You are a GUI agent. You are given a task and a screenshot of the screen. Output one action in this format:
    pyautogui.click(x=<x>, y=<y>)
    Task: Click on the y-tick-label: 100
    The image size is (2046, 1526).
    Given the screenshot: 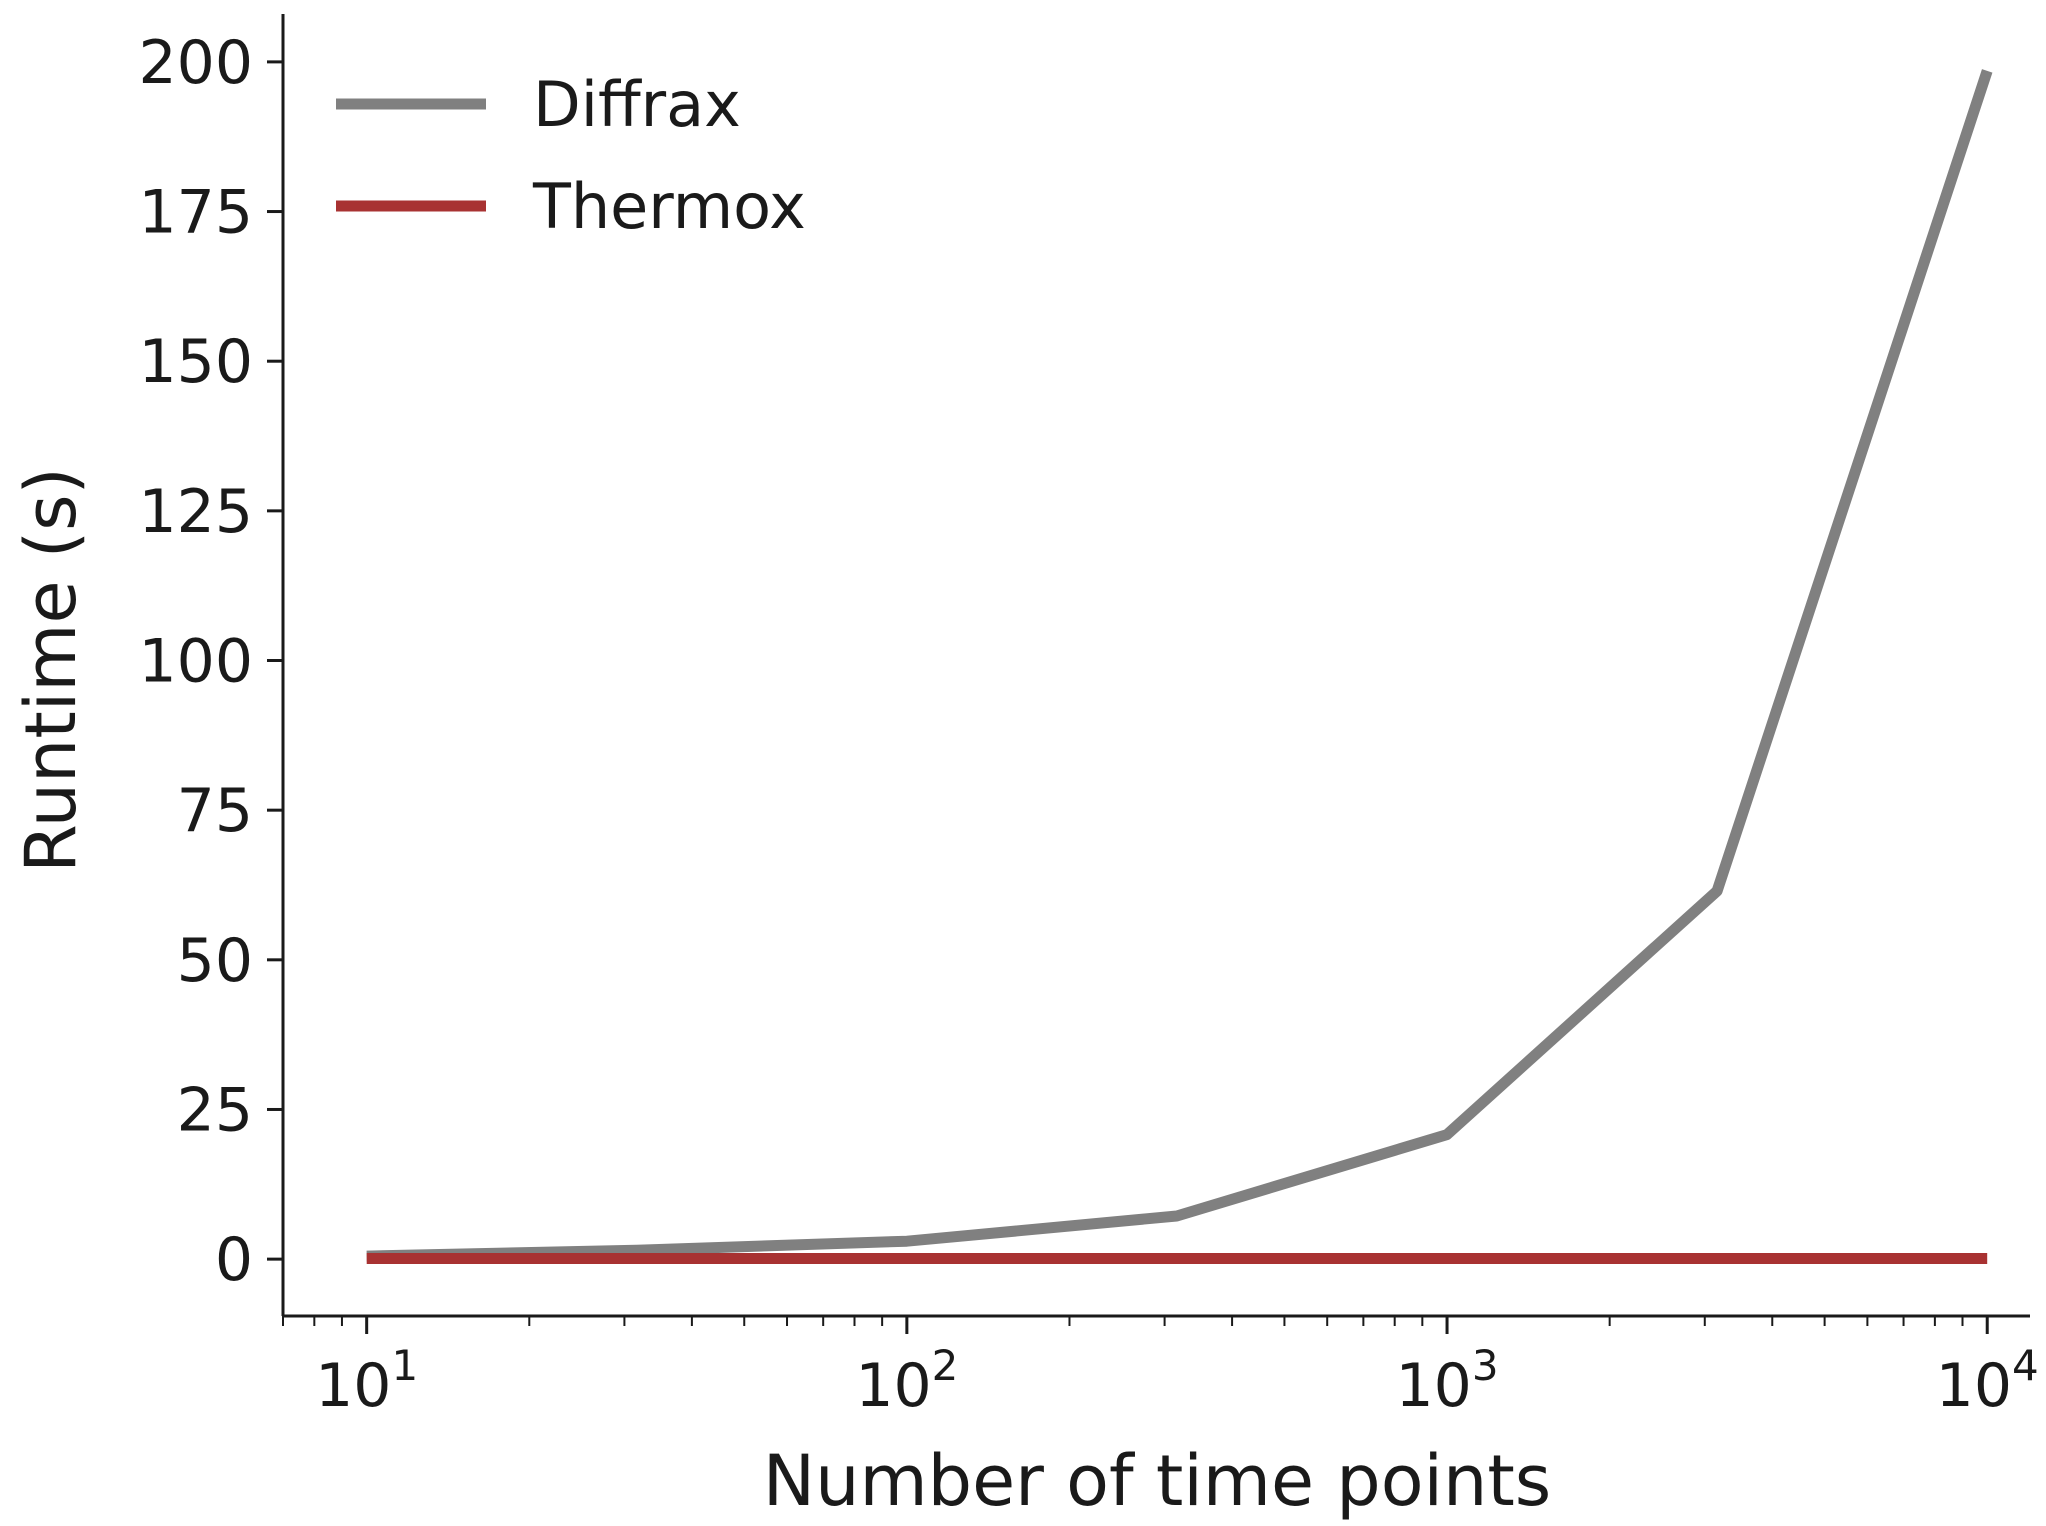 What is the action you would take?
    pyautogui.click(x=195, y=662)
    